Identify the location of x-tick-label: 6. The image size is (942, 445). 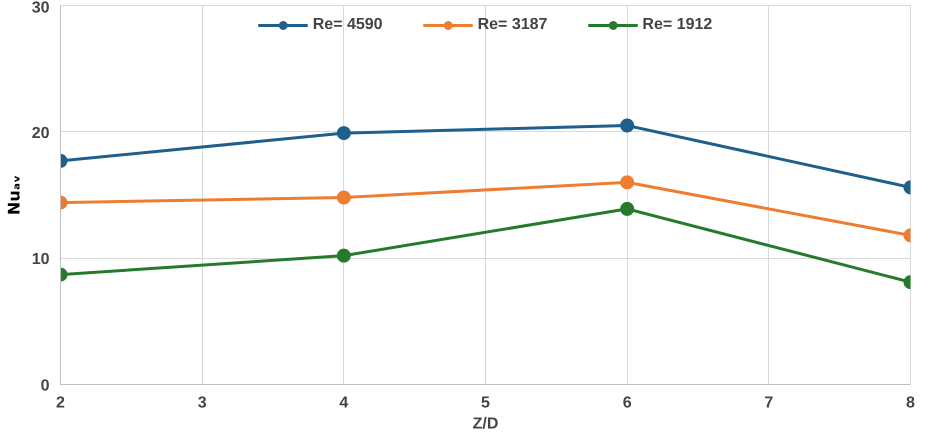
(627, 403).